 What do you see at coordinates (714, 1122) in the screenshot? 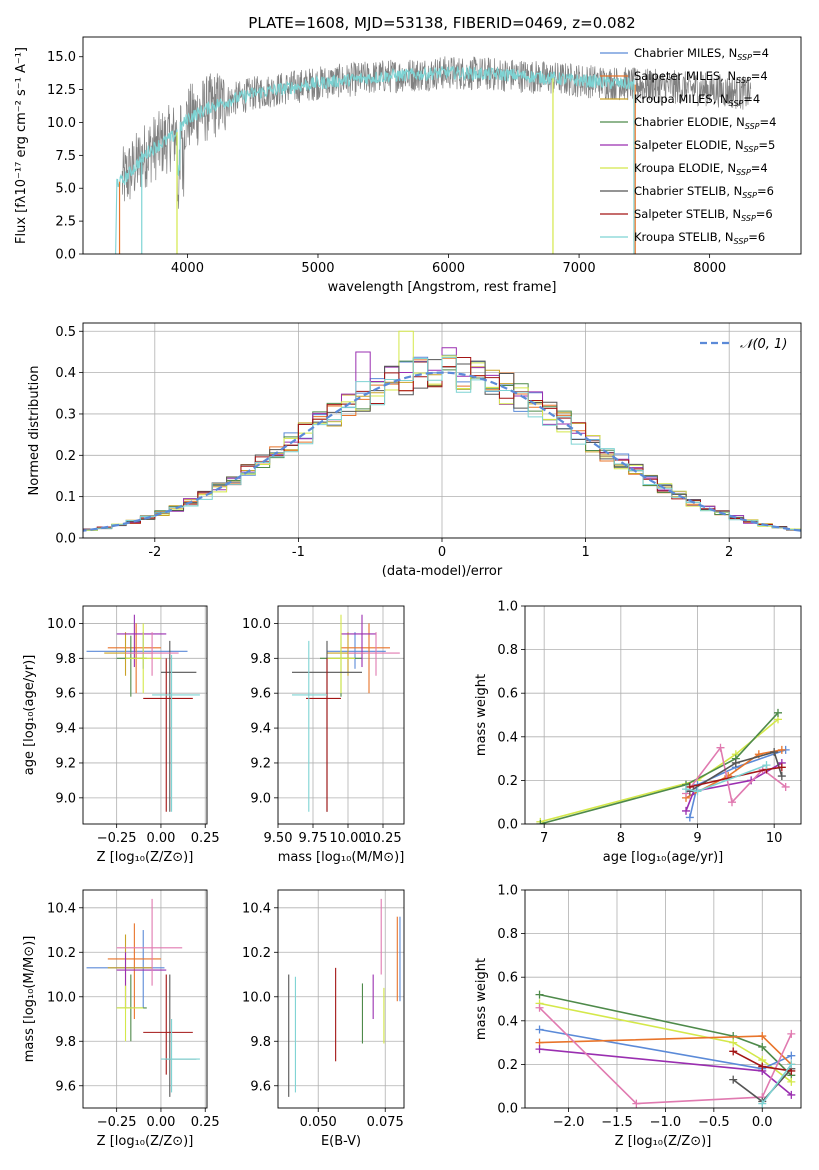
I see `weight-vs-z-xtick-label: −0.5` at bounding box center [714, 1122].